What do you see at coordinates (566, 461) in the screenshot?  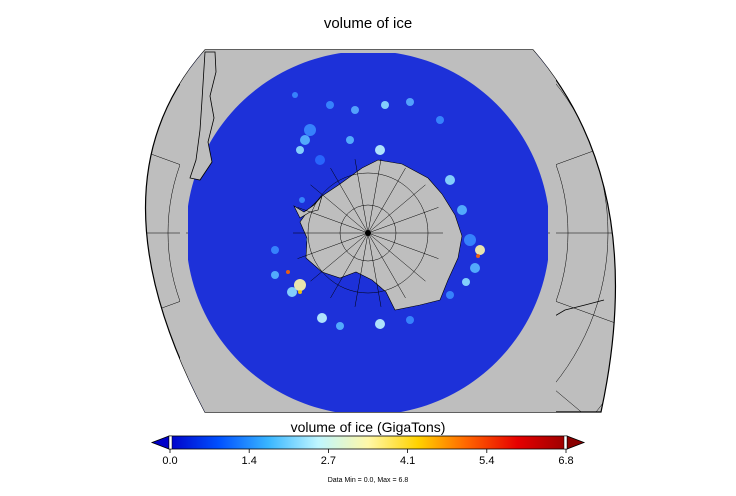 I see `colorbar-tick-label: 6.8` at bounding box center [566, 461].